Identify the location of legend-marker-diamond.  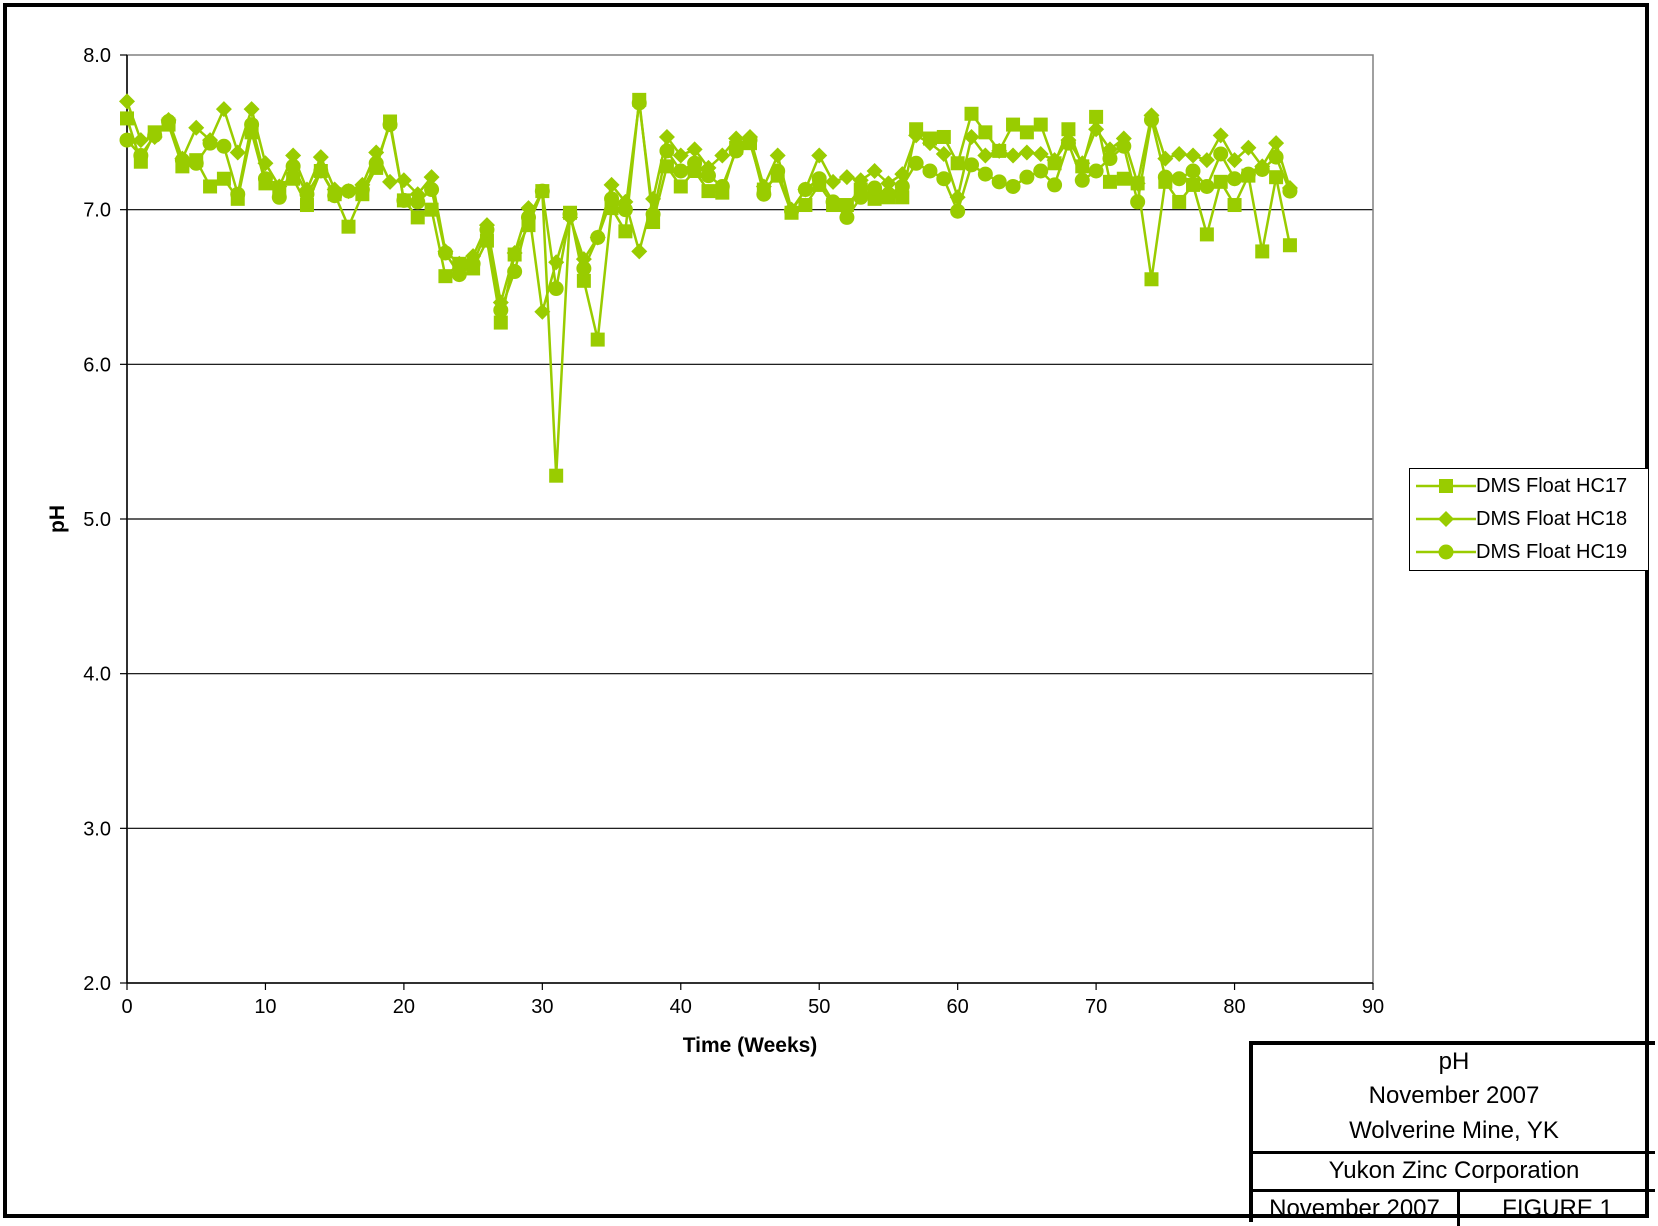
(1446, 519).